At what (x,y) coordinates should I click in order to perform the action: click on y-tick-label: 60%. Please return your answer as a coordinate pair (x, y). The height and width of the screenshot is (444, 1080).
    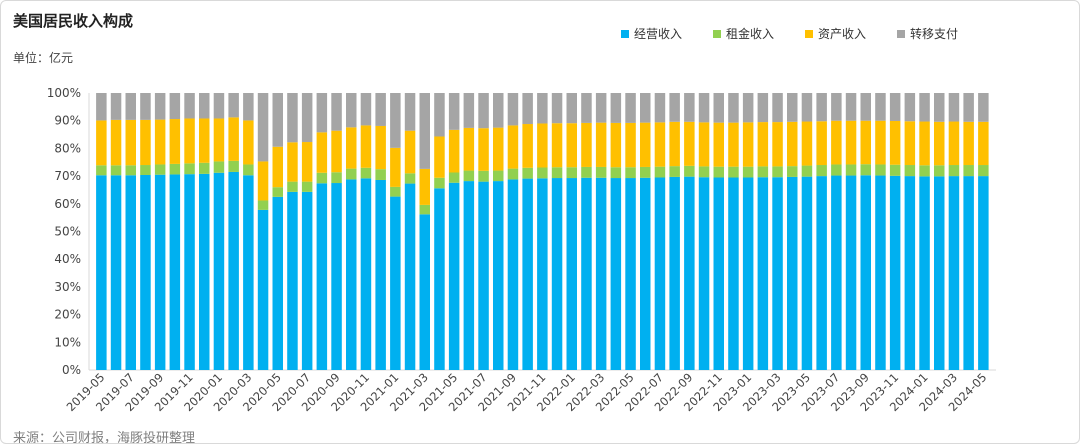
    Looking at the image, I should click on (67, 204).